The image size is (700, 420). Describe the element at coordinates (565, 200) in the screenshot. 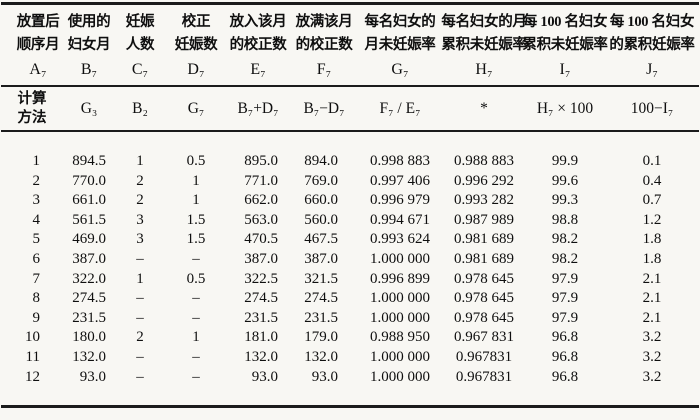

I see `table-cell: 99.3` at that location.